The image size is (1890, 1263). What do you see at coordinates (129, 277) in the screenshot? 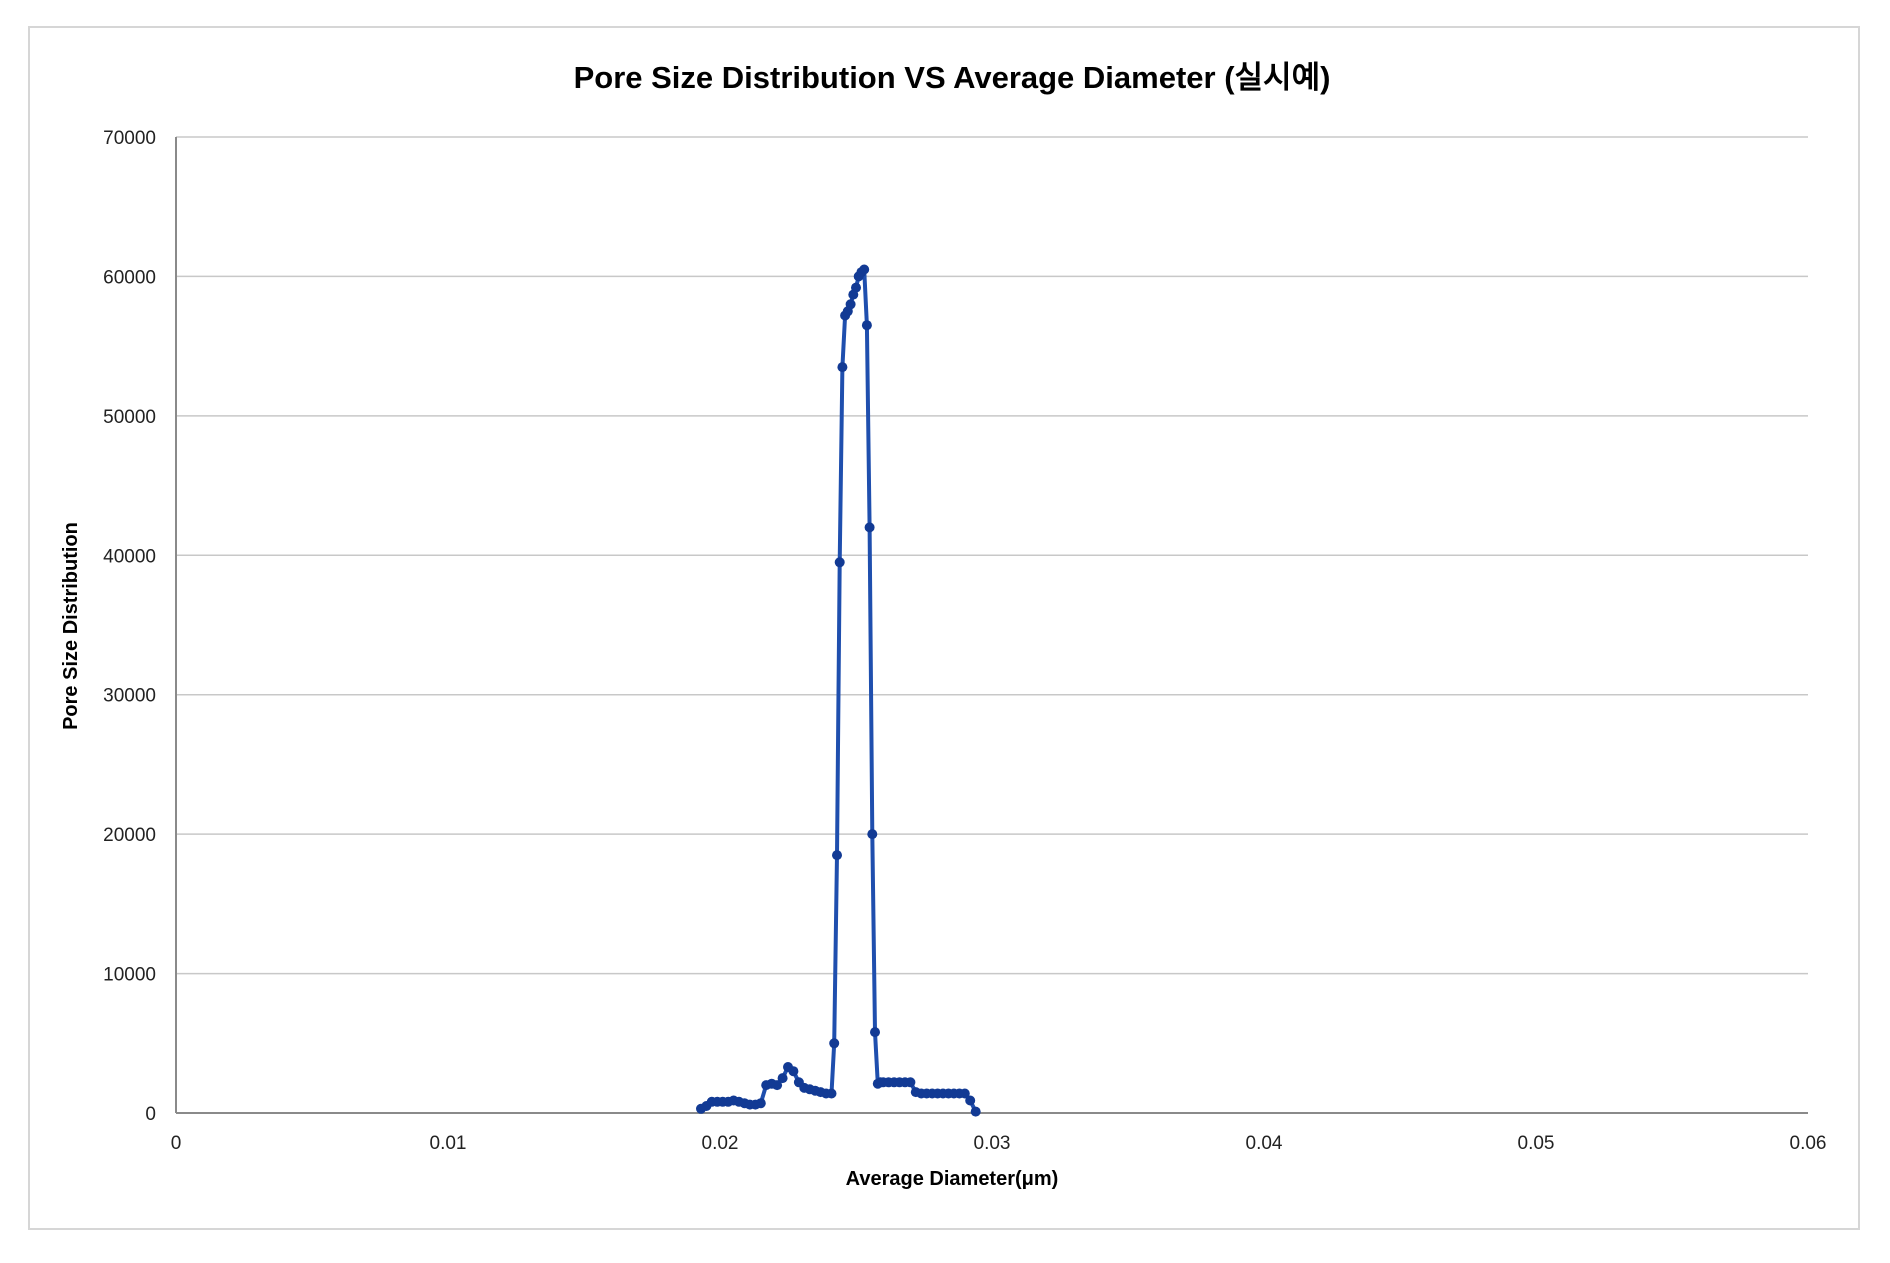
I see `y-tick-label: 60000` at bounding box center [129, 277].